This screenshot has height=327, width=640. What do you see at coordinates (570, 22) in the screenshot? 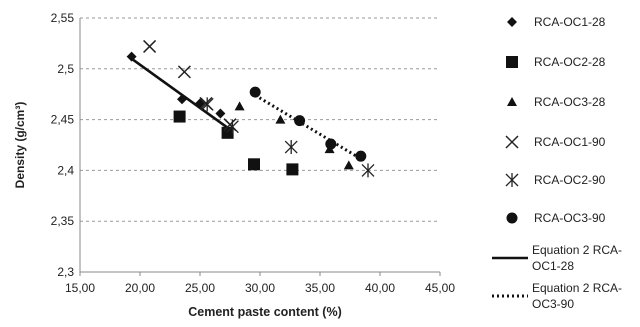
I see `legend-label: RCA-OC1-28` at bounding box center [570, 22].